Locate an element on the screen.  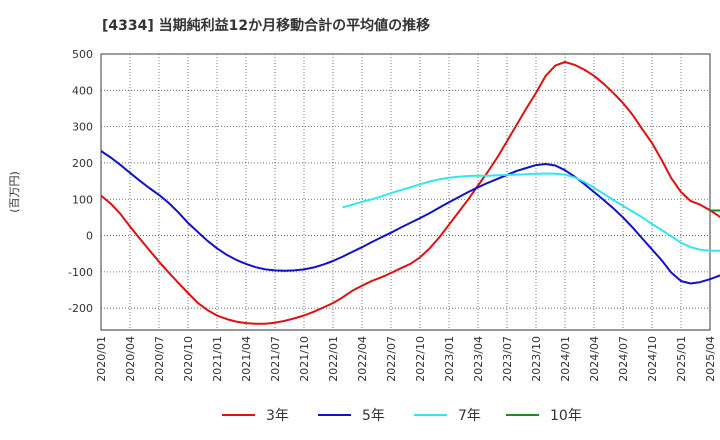
x-tick-label: 2023/10 is located at coordinates (536, 359).